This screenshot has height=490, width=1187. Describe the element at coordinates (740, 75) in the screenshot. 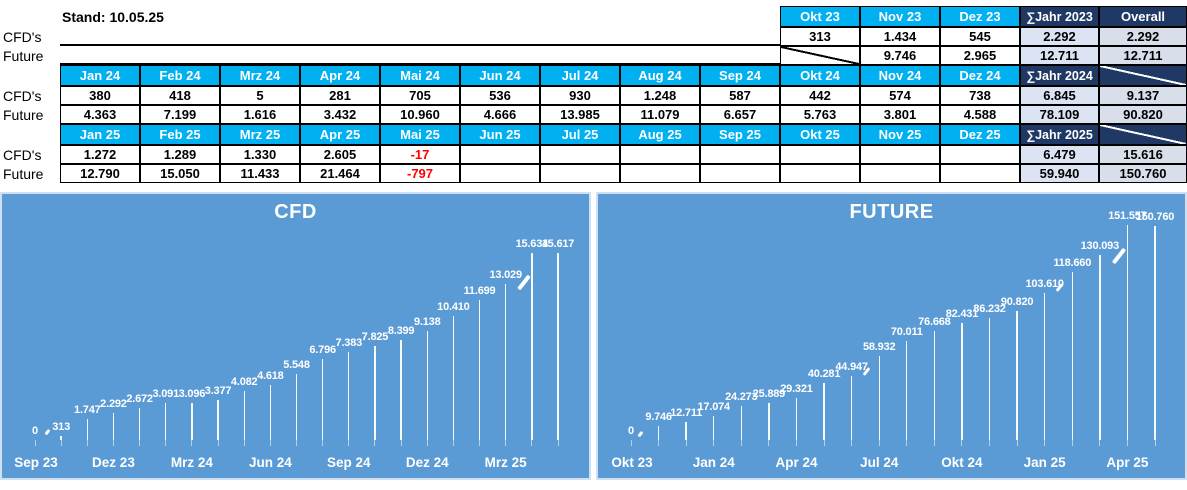

I see `month-header-cell: Sep 24` at that location.